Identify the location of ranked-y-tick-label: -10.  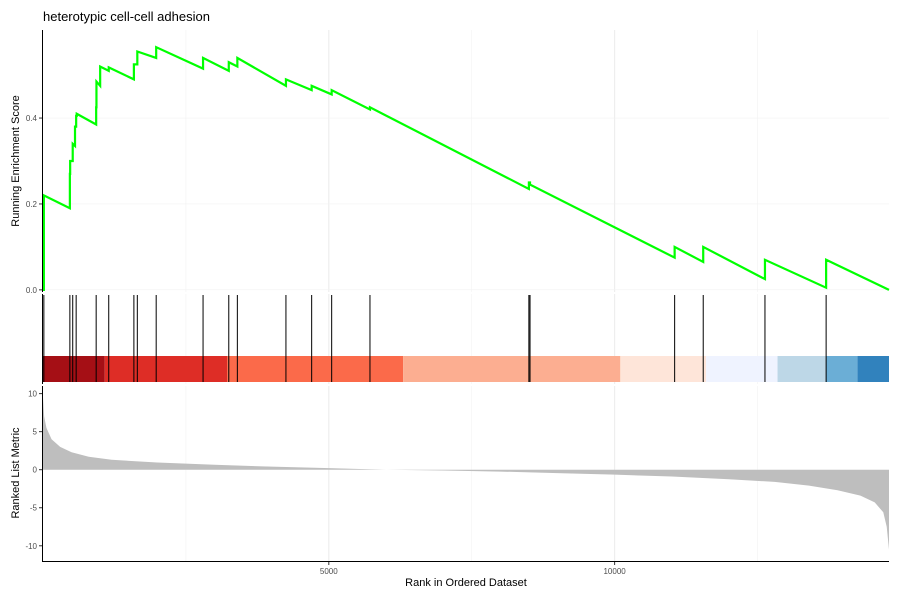
(31, 546).